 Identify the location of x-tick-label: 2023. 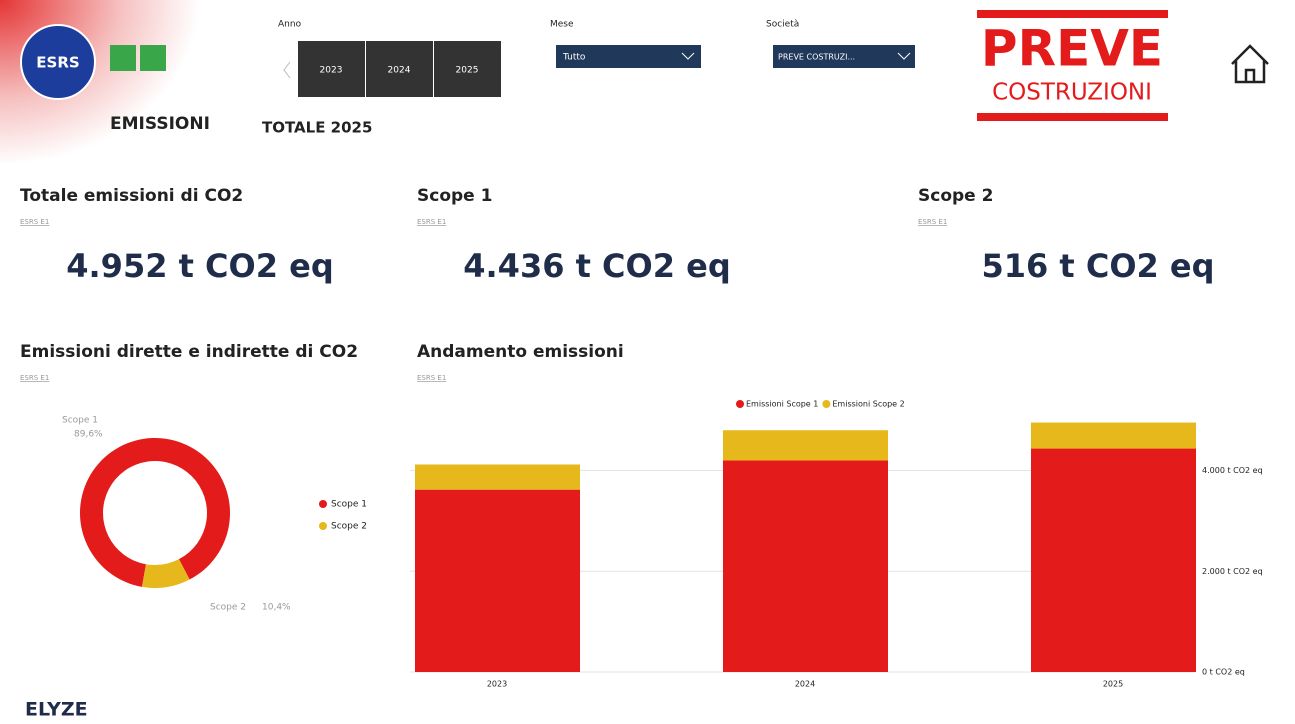
(497, 684).